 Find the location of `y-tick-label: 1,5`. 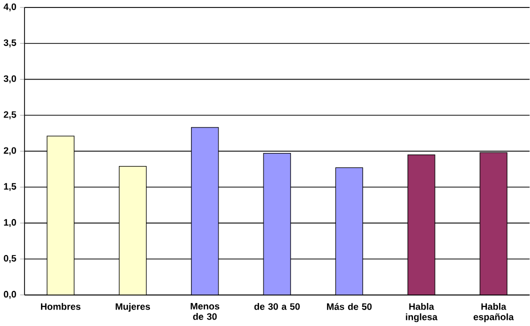

y-tick-label: 1,5 is located at coordinates (10, 187).